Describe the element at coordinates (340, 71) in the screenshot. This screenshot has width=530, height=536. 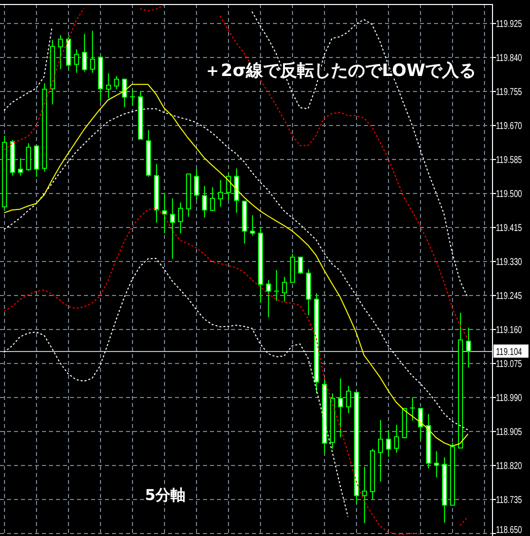
I see `annotation: ＋2σ線で反転したのでLOWで入る` at that location.